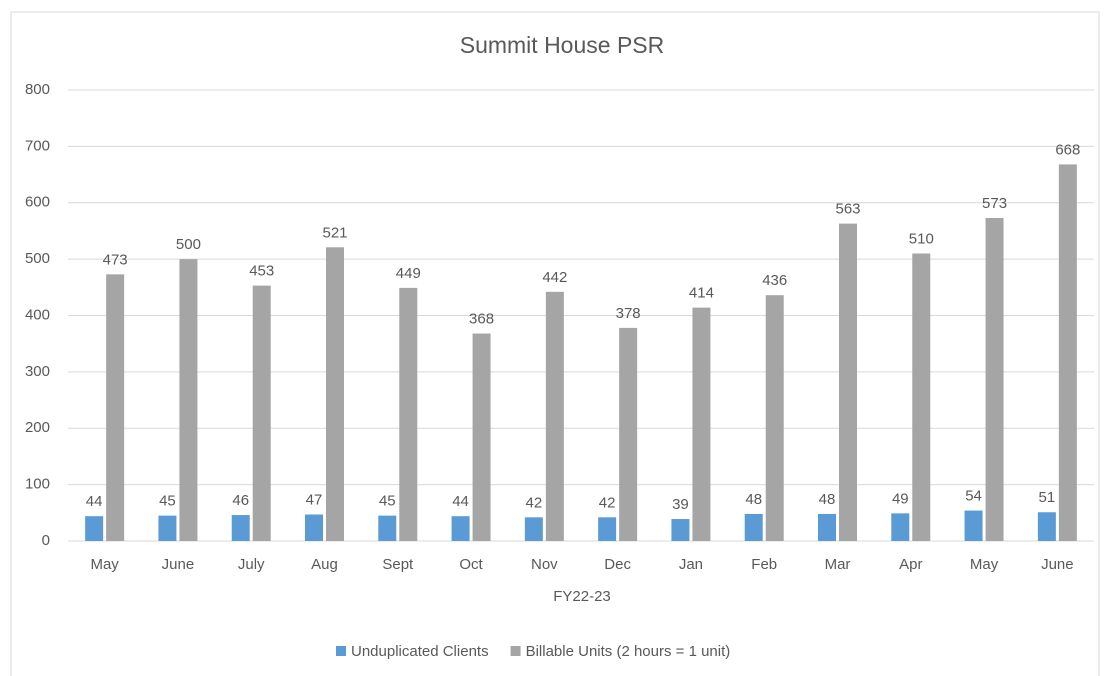 The width and height of the screenshot is (1107, 676). I want to click on y-tick-label: 200, so click(37, 427).